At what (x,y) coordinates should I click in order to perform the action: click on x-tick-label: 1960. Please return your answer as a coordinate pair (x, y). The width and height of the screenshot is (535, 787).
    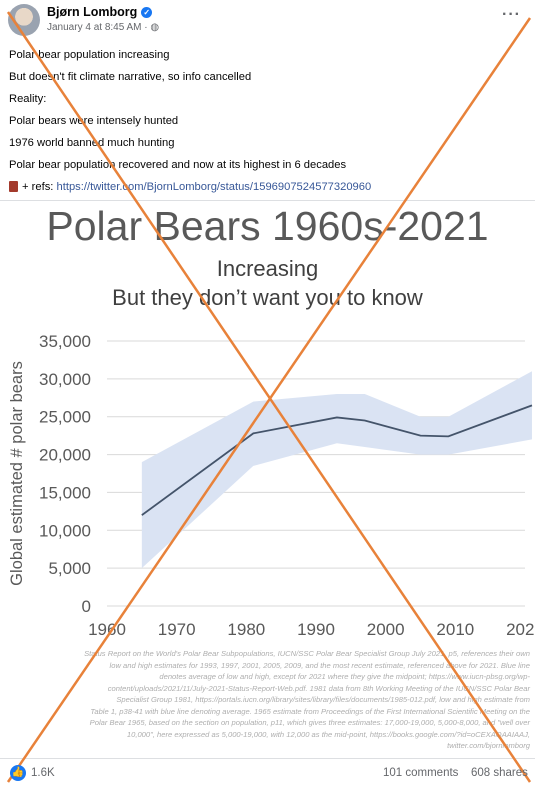
    Looking at the image, I should click on (107, 629).